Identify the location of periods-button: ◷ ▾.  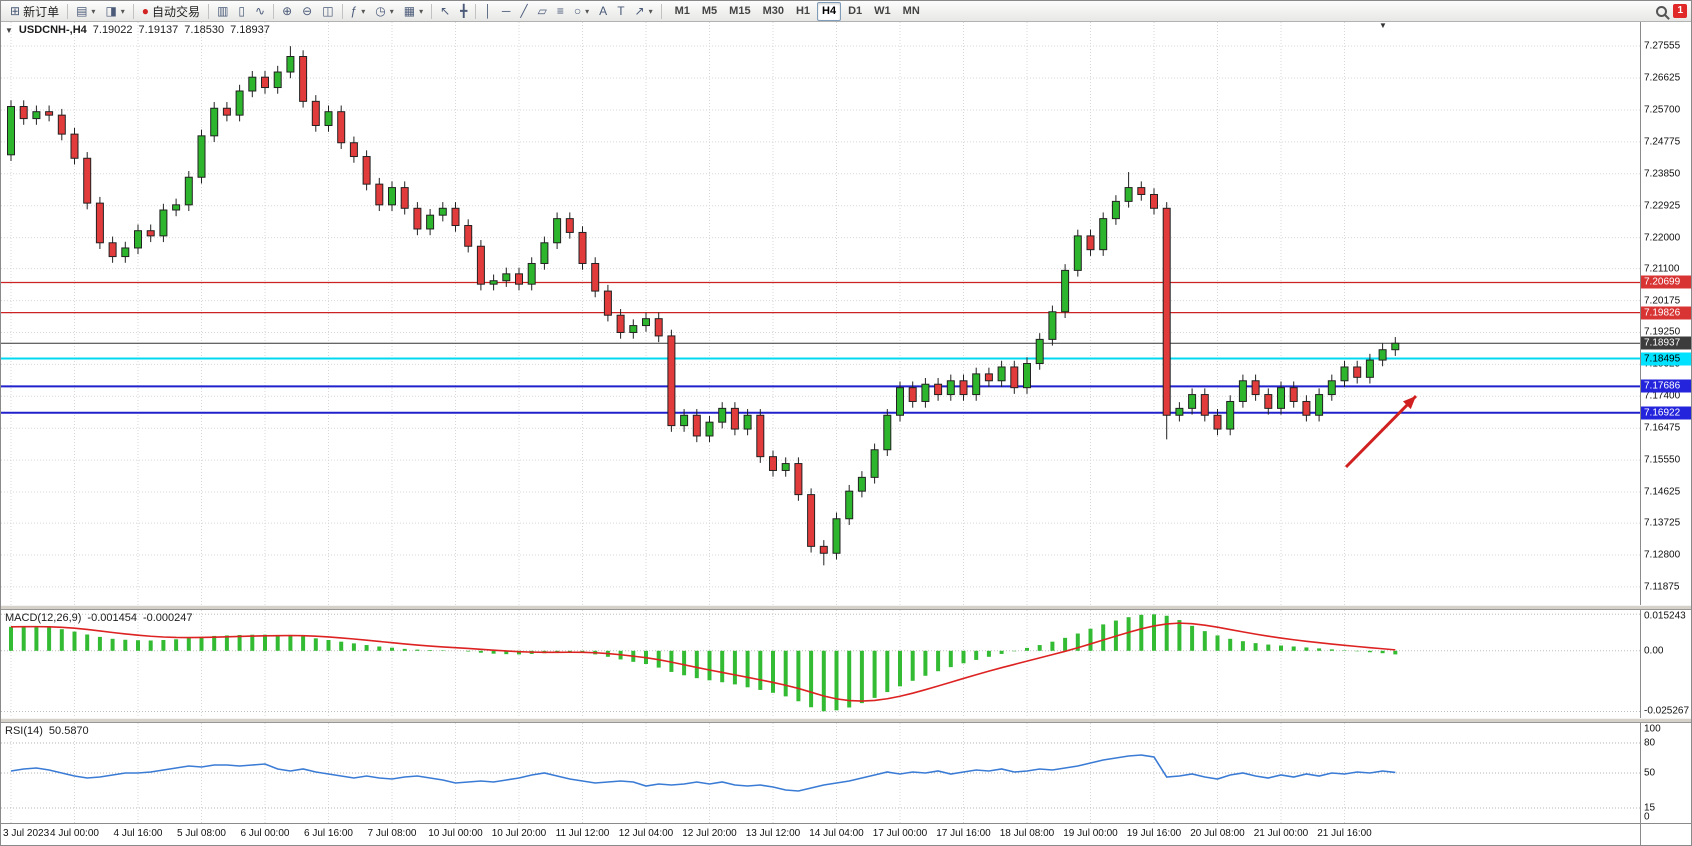
(384, 11).